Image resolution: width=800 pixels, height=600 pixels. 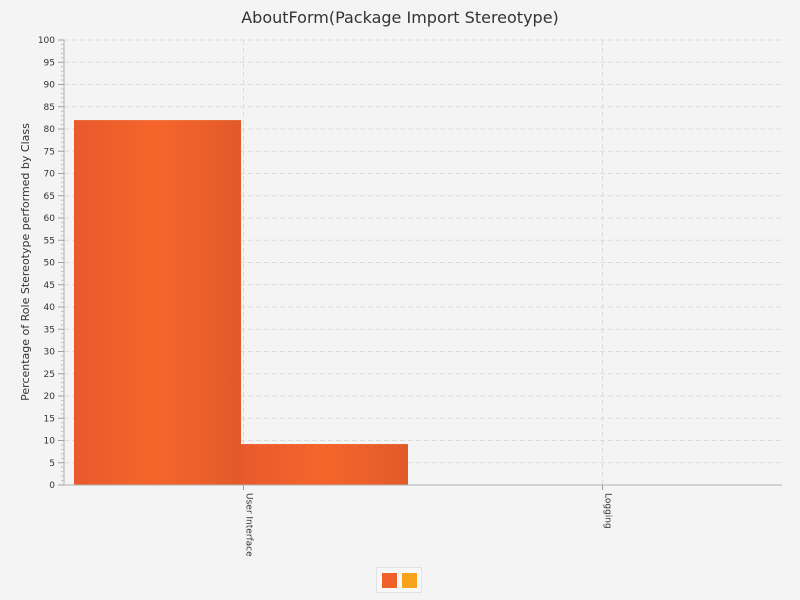 What do you see at coordinates (52, 486) in the screenshot?
I see `y-tick-label: 0` at bounding box center [52, 486].